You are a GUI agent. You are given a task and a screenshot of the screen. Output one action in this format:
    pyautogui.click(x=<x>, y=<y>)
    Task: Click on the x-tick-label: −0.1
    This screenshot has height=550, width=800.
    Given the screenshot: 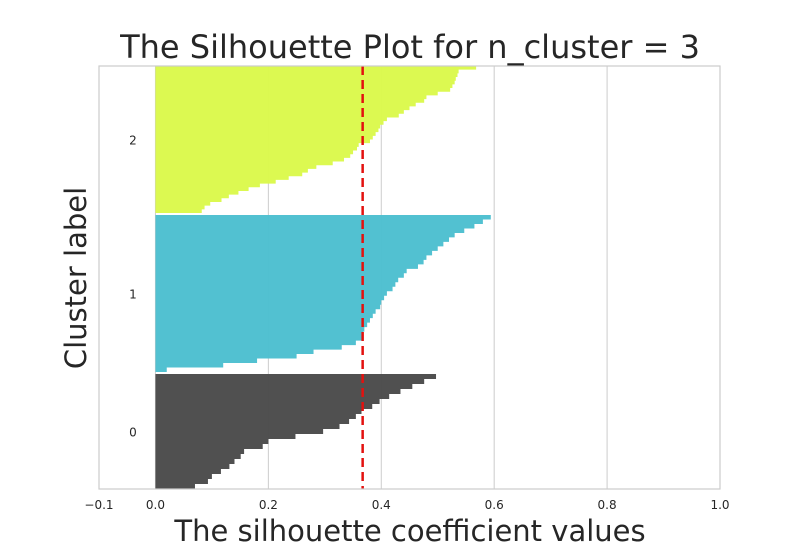 What is the action you would take?
    pyautogui.click(x=98, y=505)
    